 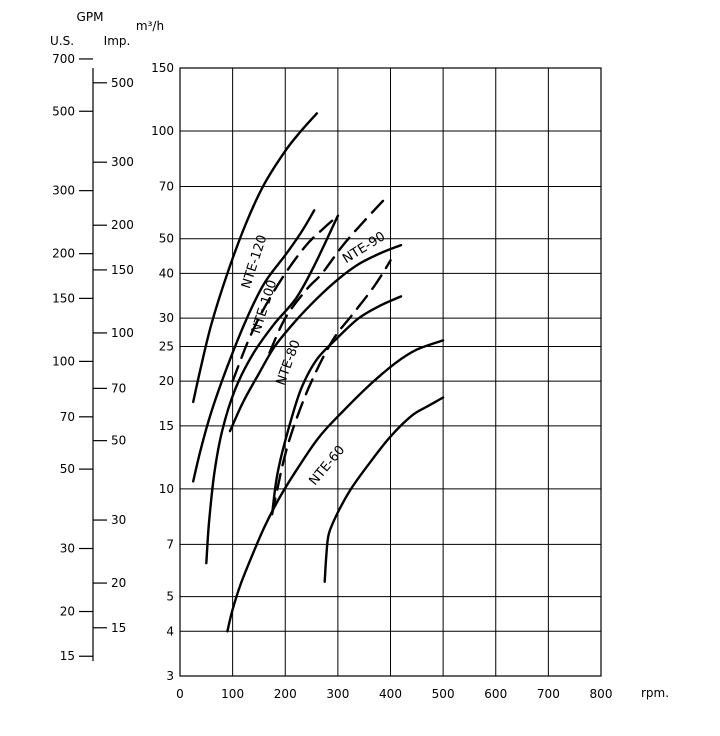 What do you see at coordinates (327, 466) in the screenshot?
I see `curve-label-nte-60: NTE-60` at bounding box center [327, 466].